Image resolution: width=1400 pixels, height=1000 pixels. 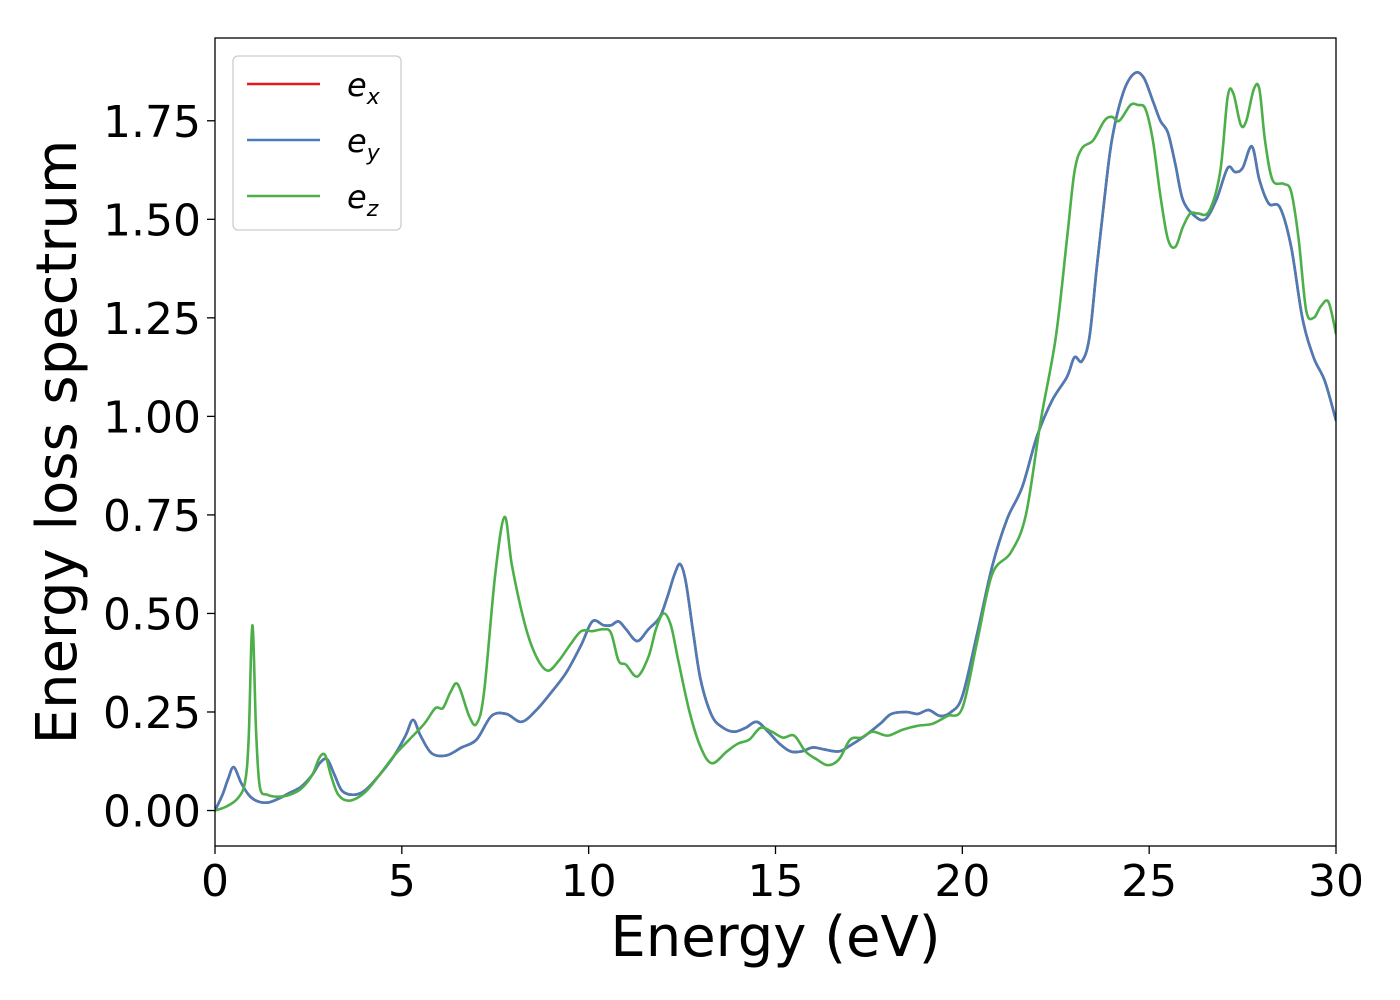 What do you see at coordinates (152, 319) in the screenshot?
I see `y-tick-label: 1.25` at bounding box center [152, 319].